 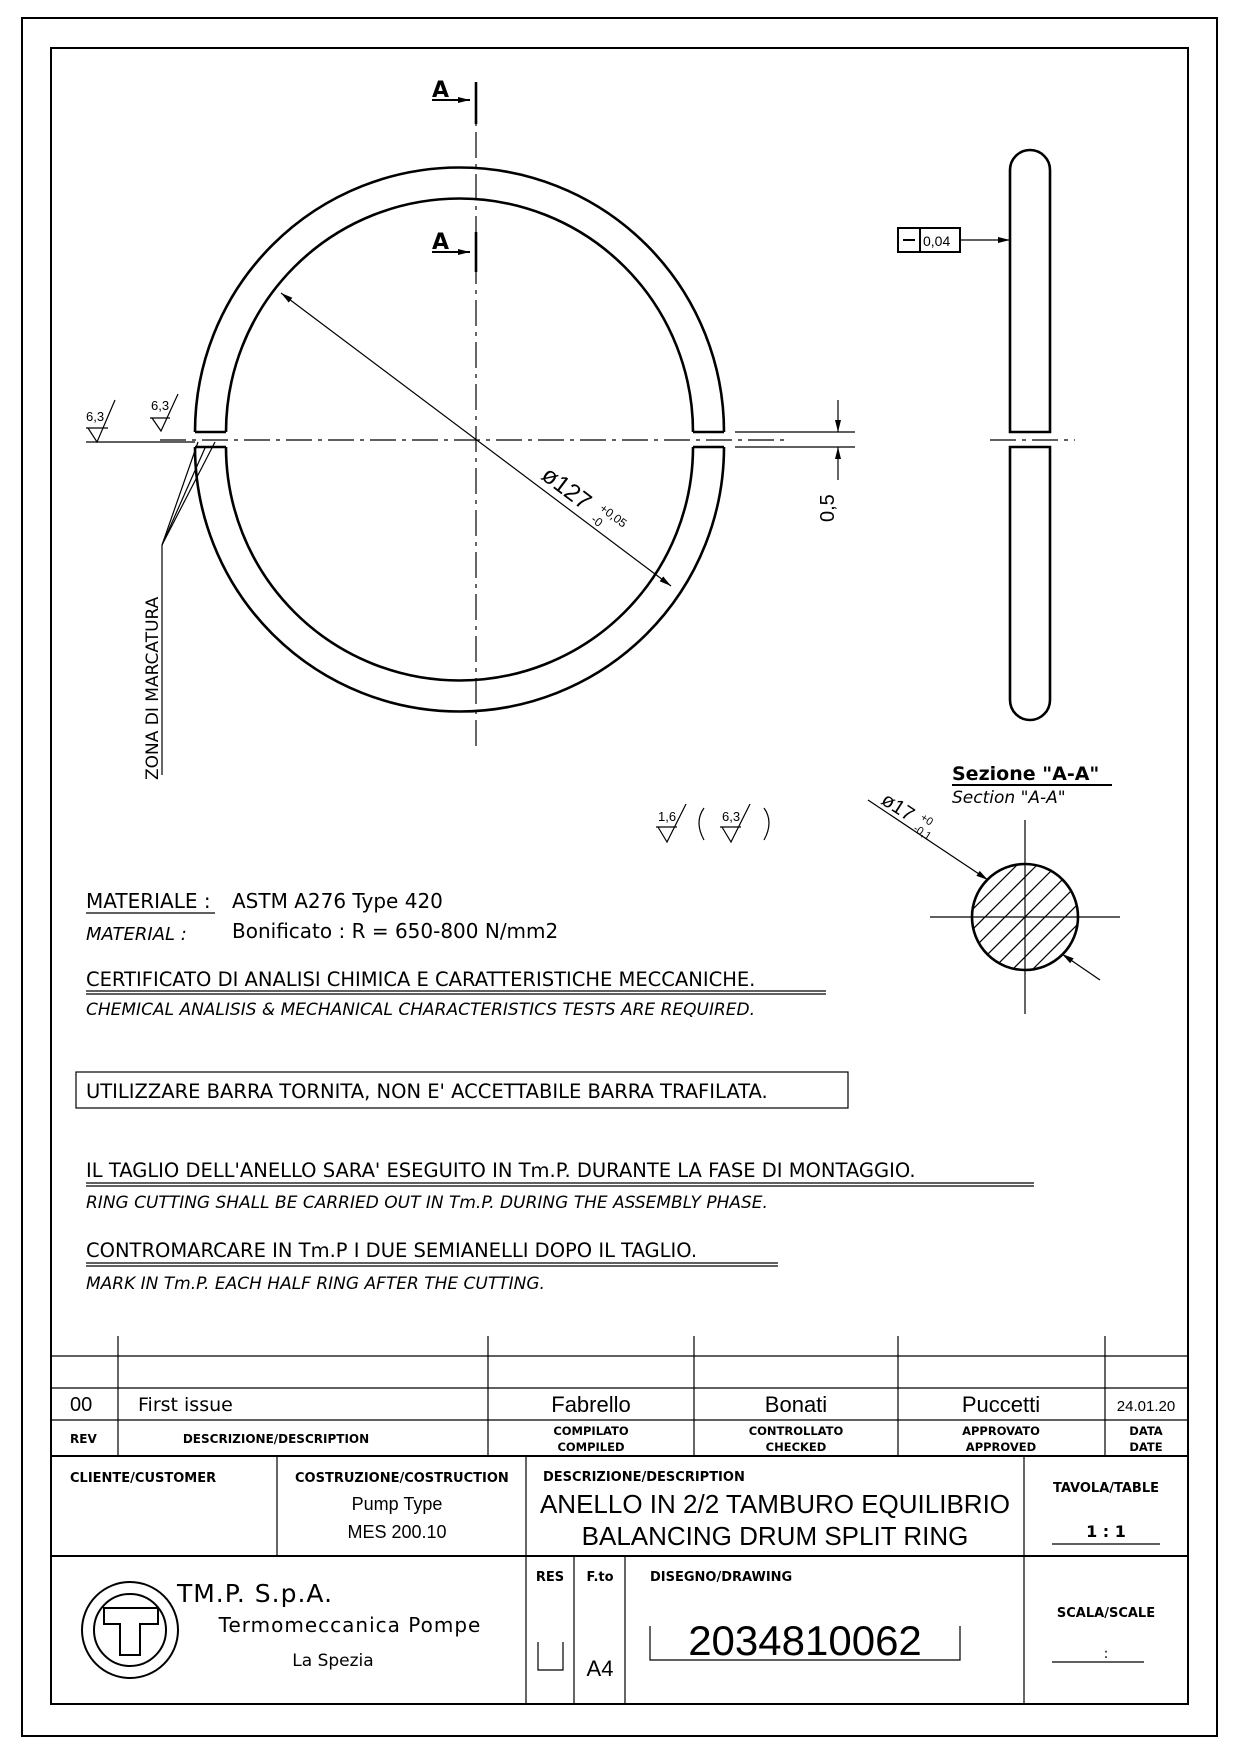 I want to click on svg-text: 0,5, so click(x=828, y=508).